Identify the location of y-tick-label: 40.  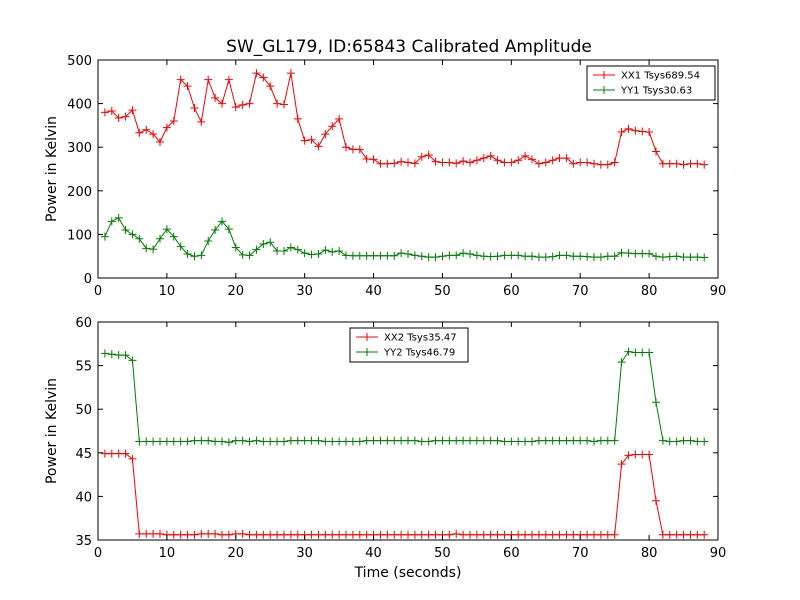
(83, 497).